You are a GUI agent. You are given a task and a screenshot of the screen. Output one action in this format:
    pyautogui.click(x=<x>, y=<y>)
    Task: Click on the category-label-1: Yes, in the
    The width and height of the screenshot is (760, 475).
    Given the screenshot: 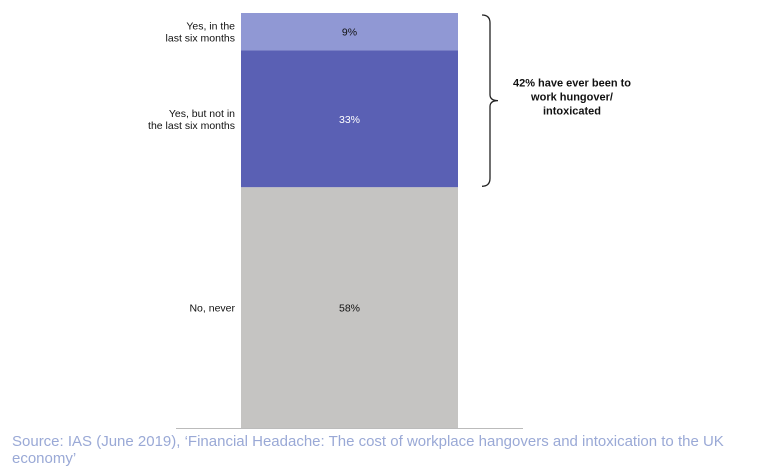 What is the action you would take?
    pyautogui.click(x=210, y=27)
    